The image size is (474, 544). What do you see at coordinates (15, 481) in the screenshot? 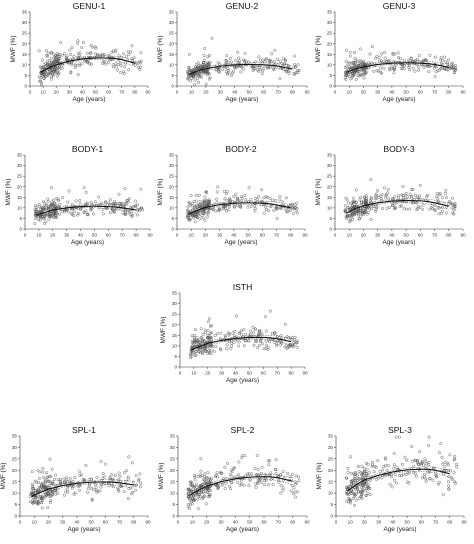
I see `y-tick-label: 15` at bounding box center [15, 481].